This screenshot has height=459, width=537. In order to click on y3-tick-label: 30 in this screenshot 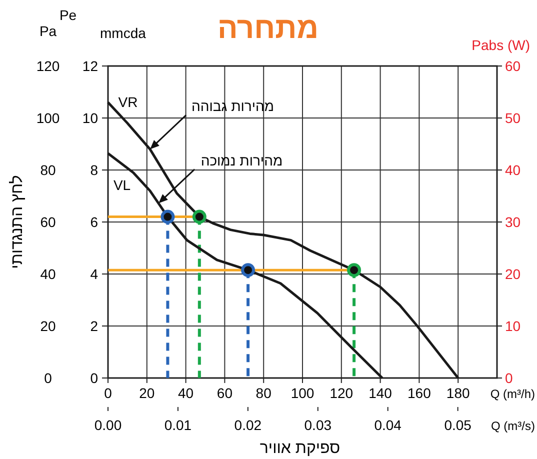, I will do `click(513, 222)`.